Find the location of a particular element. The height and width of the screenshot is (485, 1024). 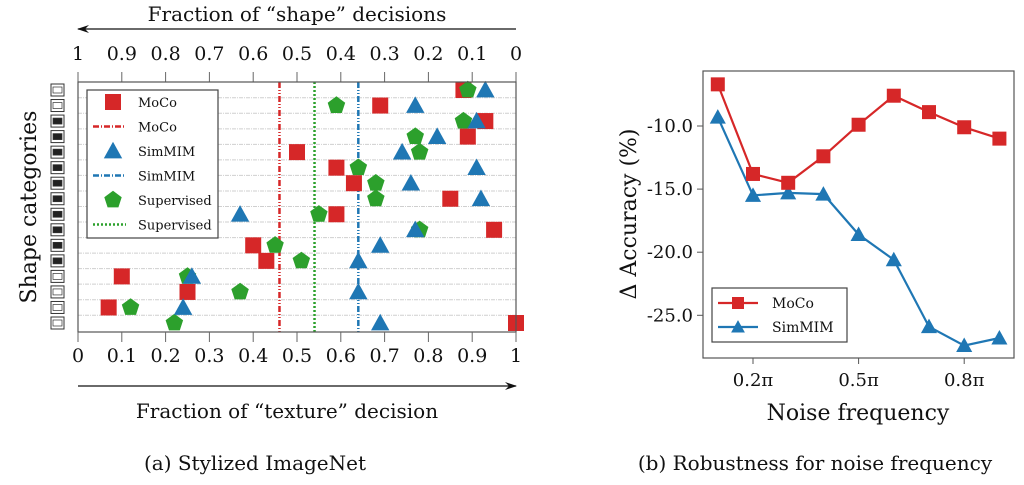

right-caption: (b) Robustness for noise frequency is located at coordinates (815, 463).